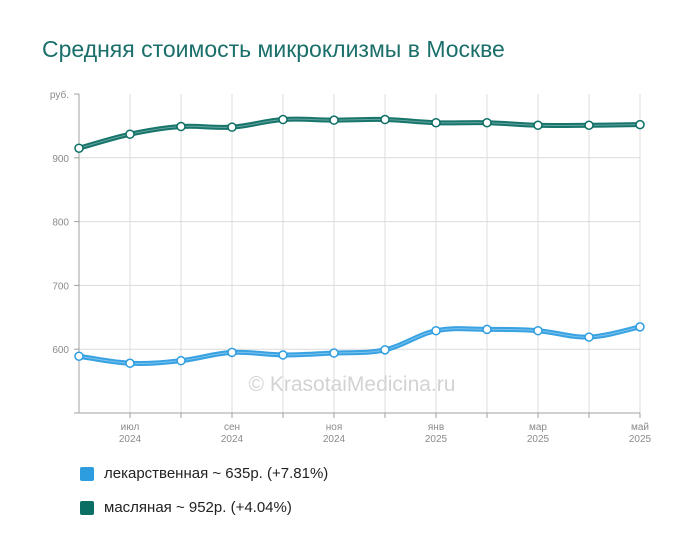  Describe the element at coordinates (87, 473) in the screenshot. I see `legend-swatch-medicinal` at that location.